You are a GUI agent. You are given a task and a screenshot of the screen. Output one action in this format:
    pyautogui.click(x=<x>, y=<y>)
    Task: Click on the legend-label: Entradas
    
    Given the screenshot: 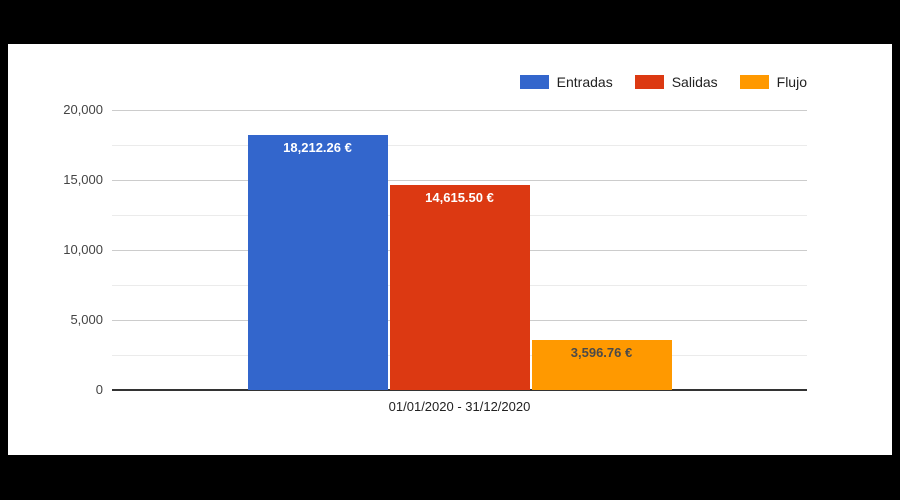 What is the action you would take?
    pyautogui.click(x=584, y=82)
    